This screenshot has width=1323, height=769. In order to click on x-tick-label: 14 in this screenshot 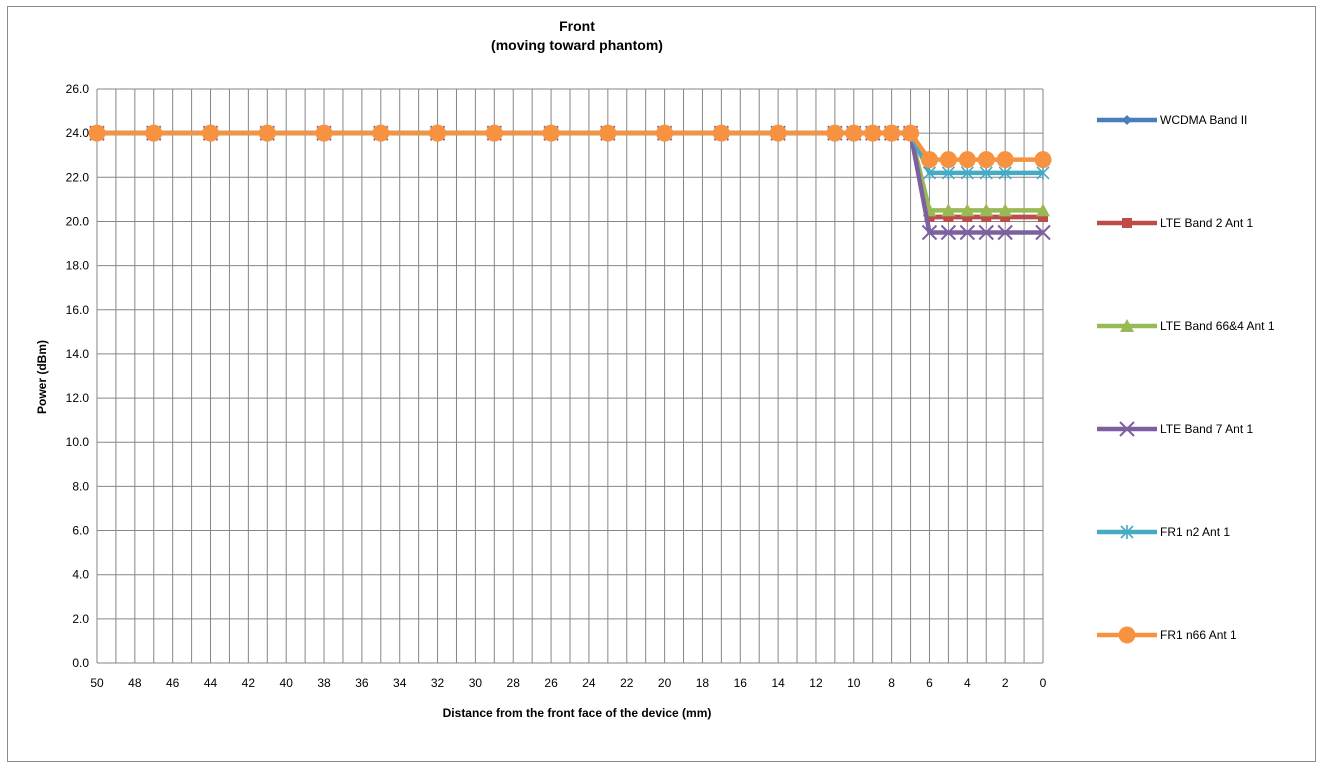, I will do `click(778, 683)`.